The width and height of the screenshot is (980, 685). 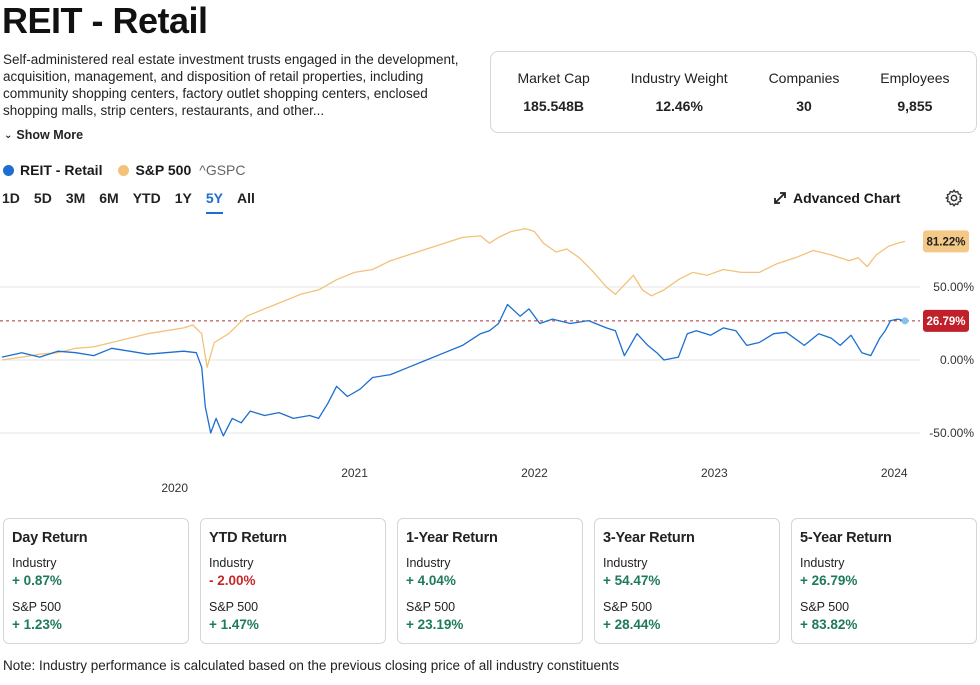 I want to click on x-tick-label: 2022, so click(x=534, y=473).